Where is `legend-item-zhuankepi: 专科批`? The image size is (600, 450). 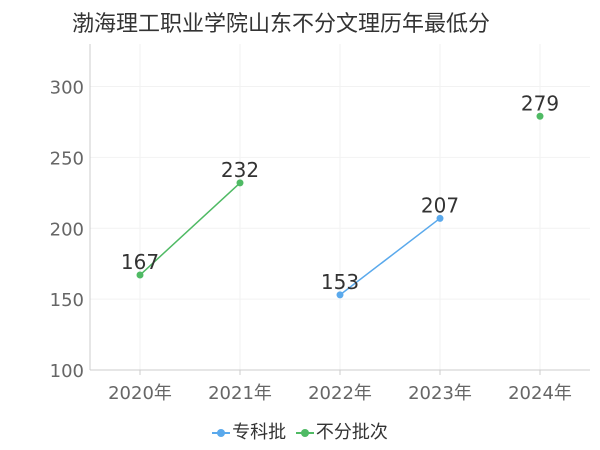 legend-item-zhuankepi: 专科批 is located at coordinates (249, 431).